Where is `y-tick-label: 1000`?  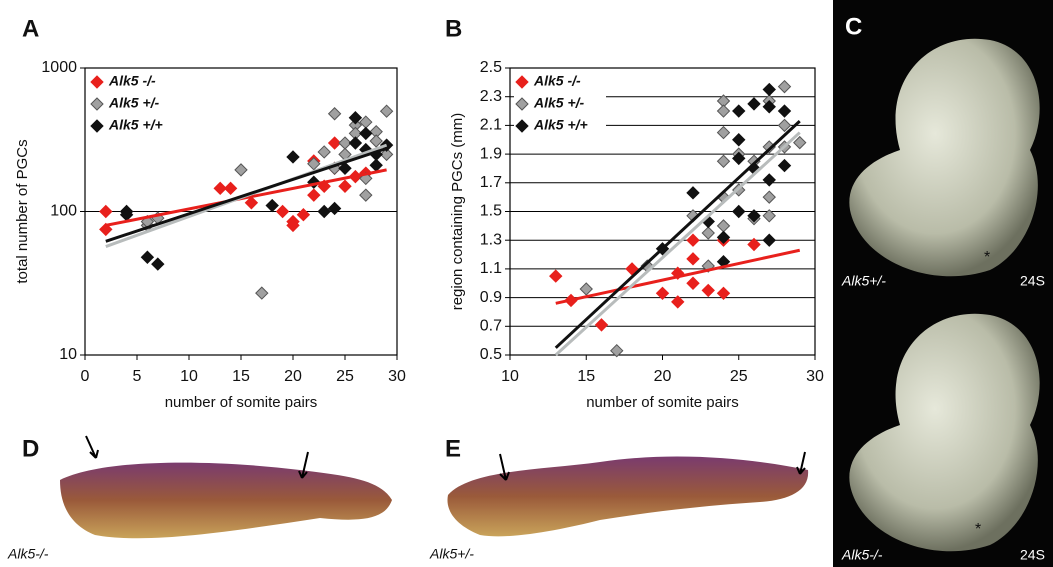
y-tick-label: 1000 is located at coordinates (59, 67).